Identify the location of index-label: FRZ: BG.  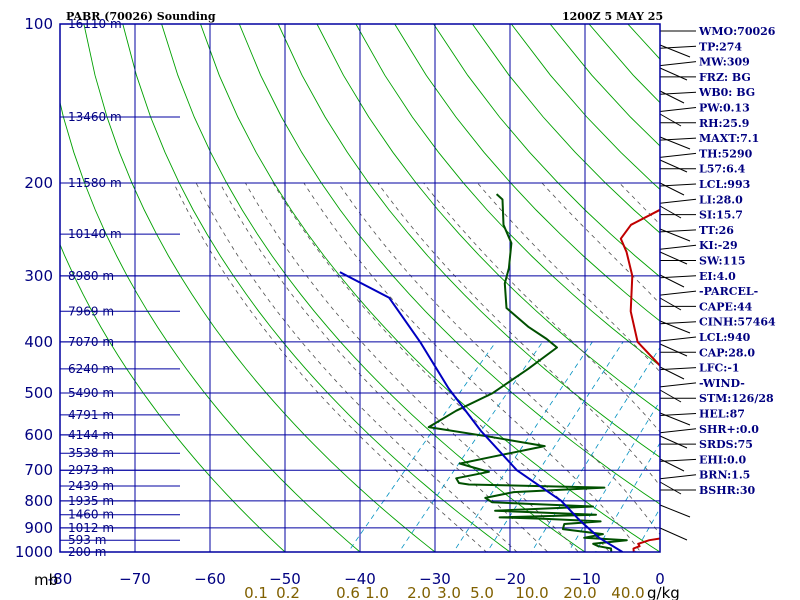
(725, 77).